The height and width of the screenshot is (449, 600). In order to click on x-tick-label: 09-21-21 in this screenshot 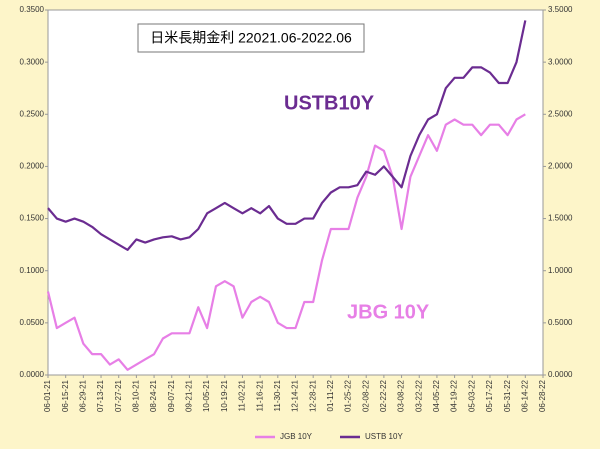, I will do `click(189, 395)`.